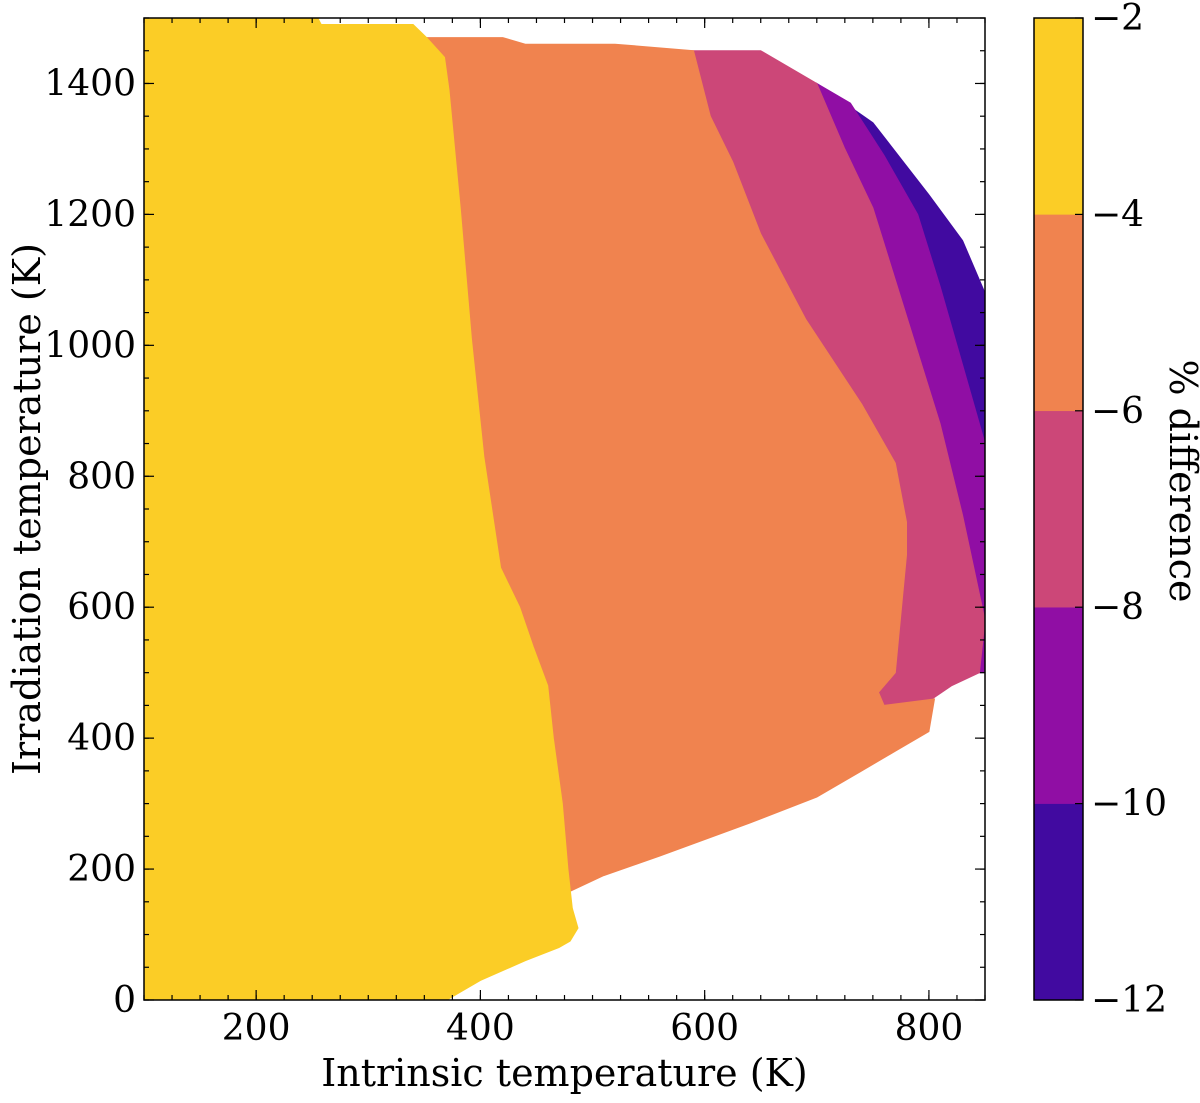 This screenshot has width=1200, height=1103. What do you see at coordinates (90, 345) in the screenshot?
I see `y-tick-label: 1000` at bounding box center [90, 345].